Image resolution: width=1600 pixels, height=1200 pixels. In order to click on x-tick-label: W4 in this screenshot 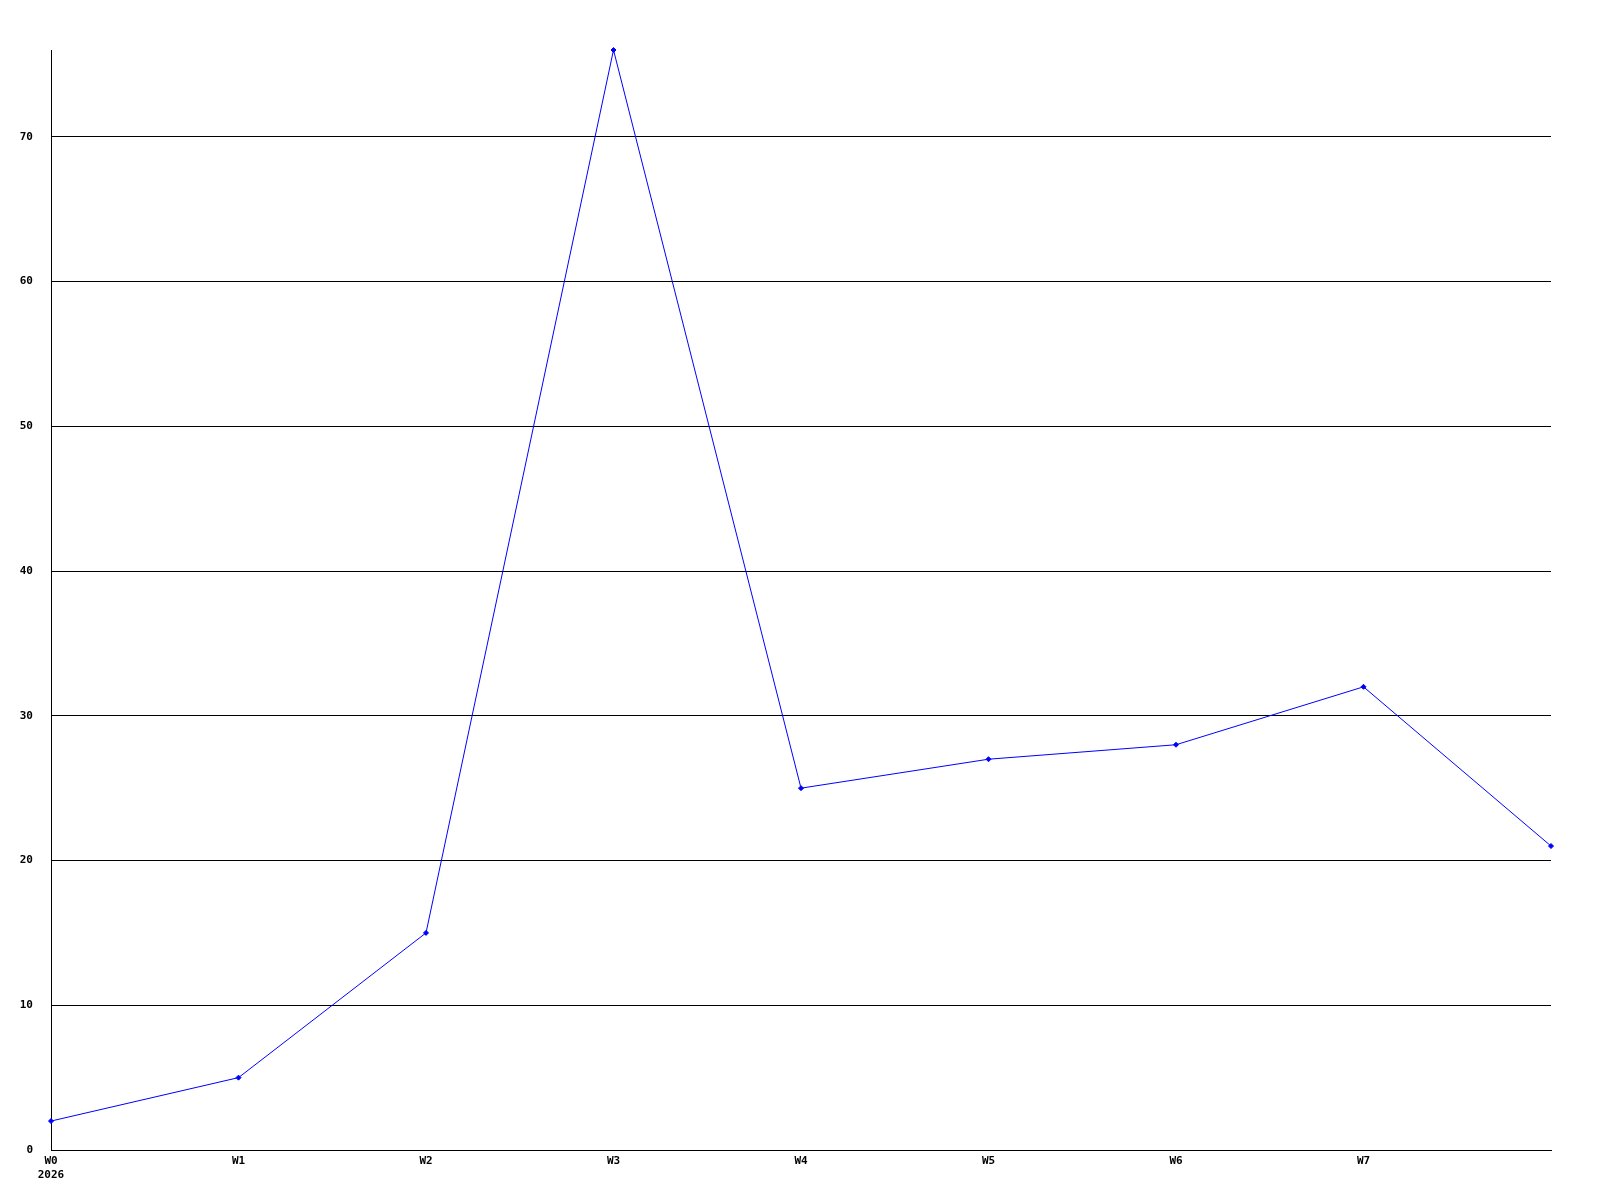, I will do `click(801, 1161)`.